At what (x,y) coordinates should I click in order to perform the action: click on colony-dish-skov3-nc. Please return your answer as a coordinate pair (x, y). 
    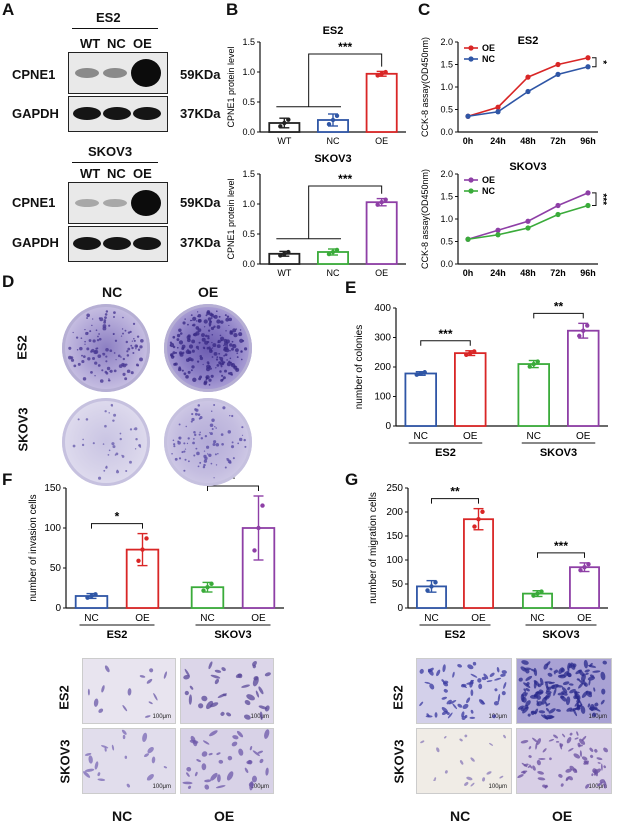
    Looking at the image, I should click on (106, 442).